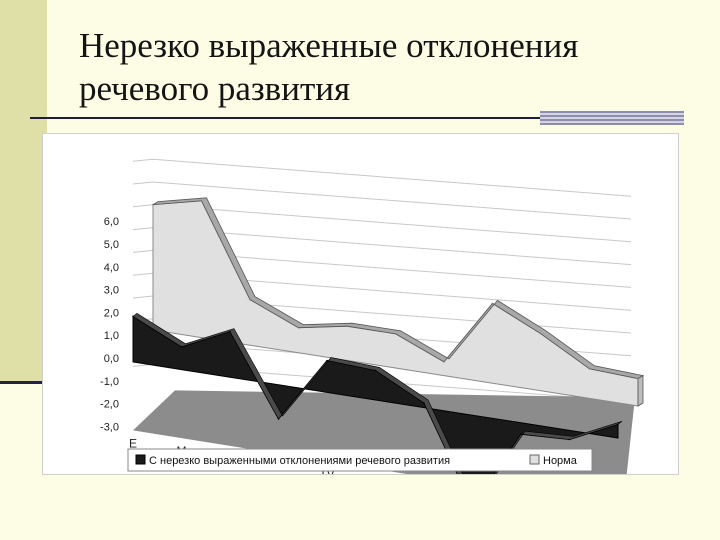 The height and width of the screenshot is (540, 720). I want to click on series-norm-side, so click(640, 390).